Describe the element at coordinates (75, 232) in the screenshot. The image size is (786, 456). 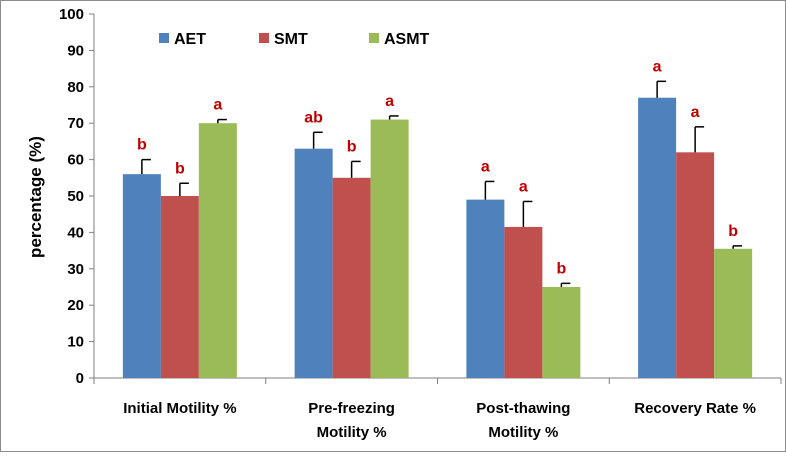
I see `y-tick-label: 40` at that location.